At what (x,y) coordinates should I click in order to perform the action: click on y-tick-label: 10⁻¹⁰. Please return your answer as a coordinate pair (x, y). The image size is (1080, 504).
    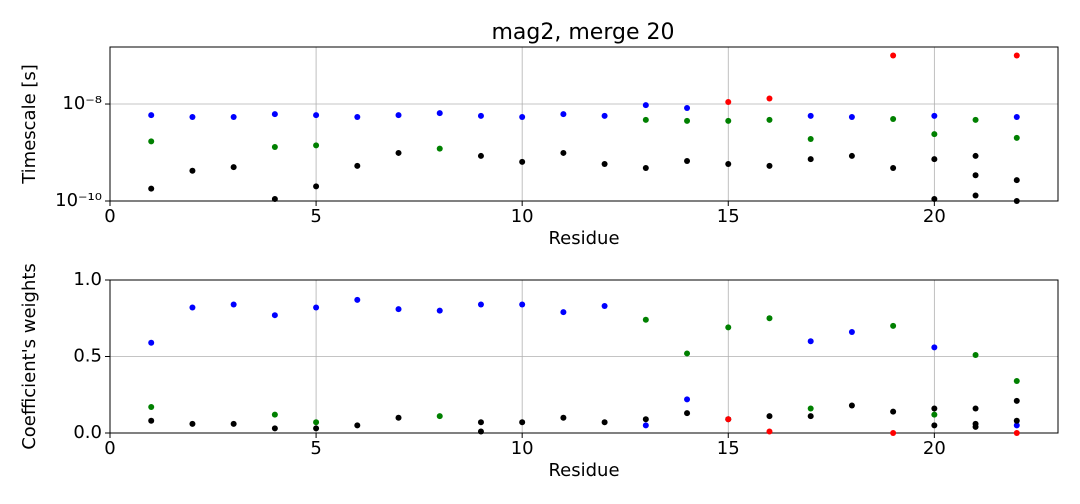
    Looking at the image, I should click on (78, 200).